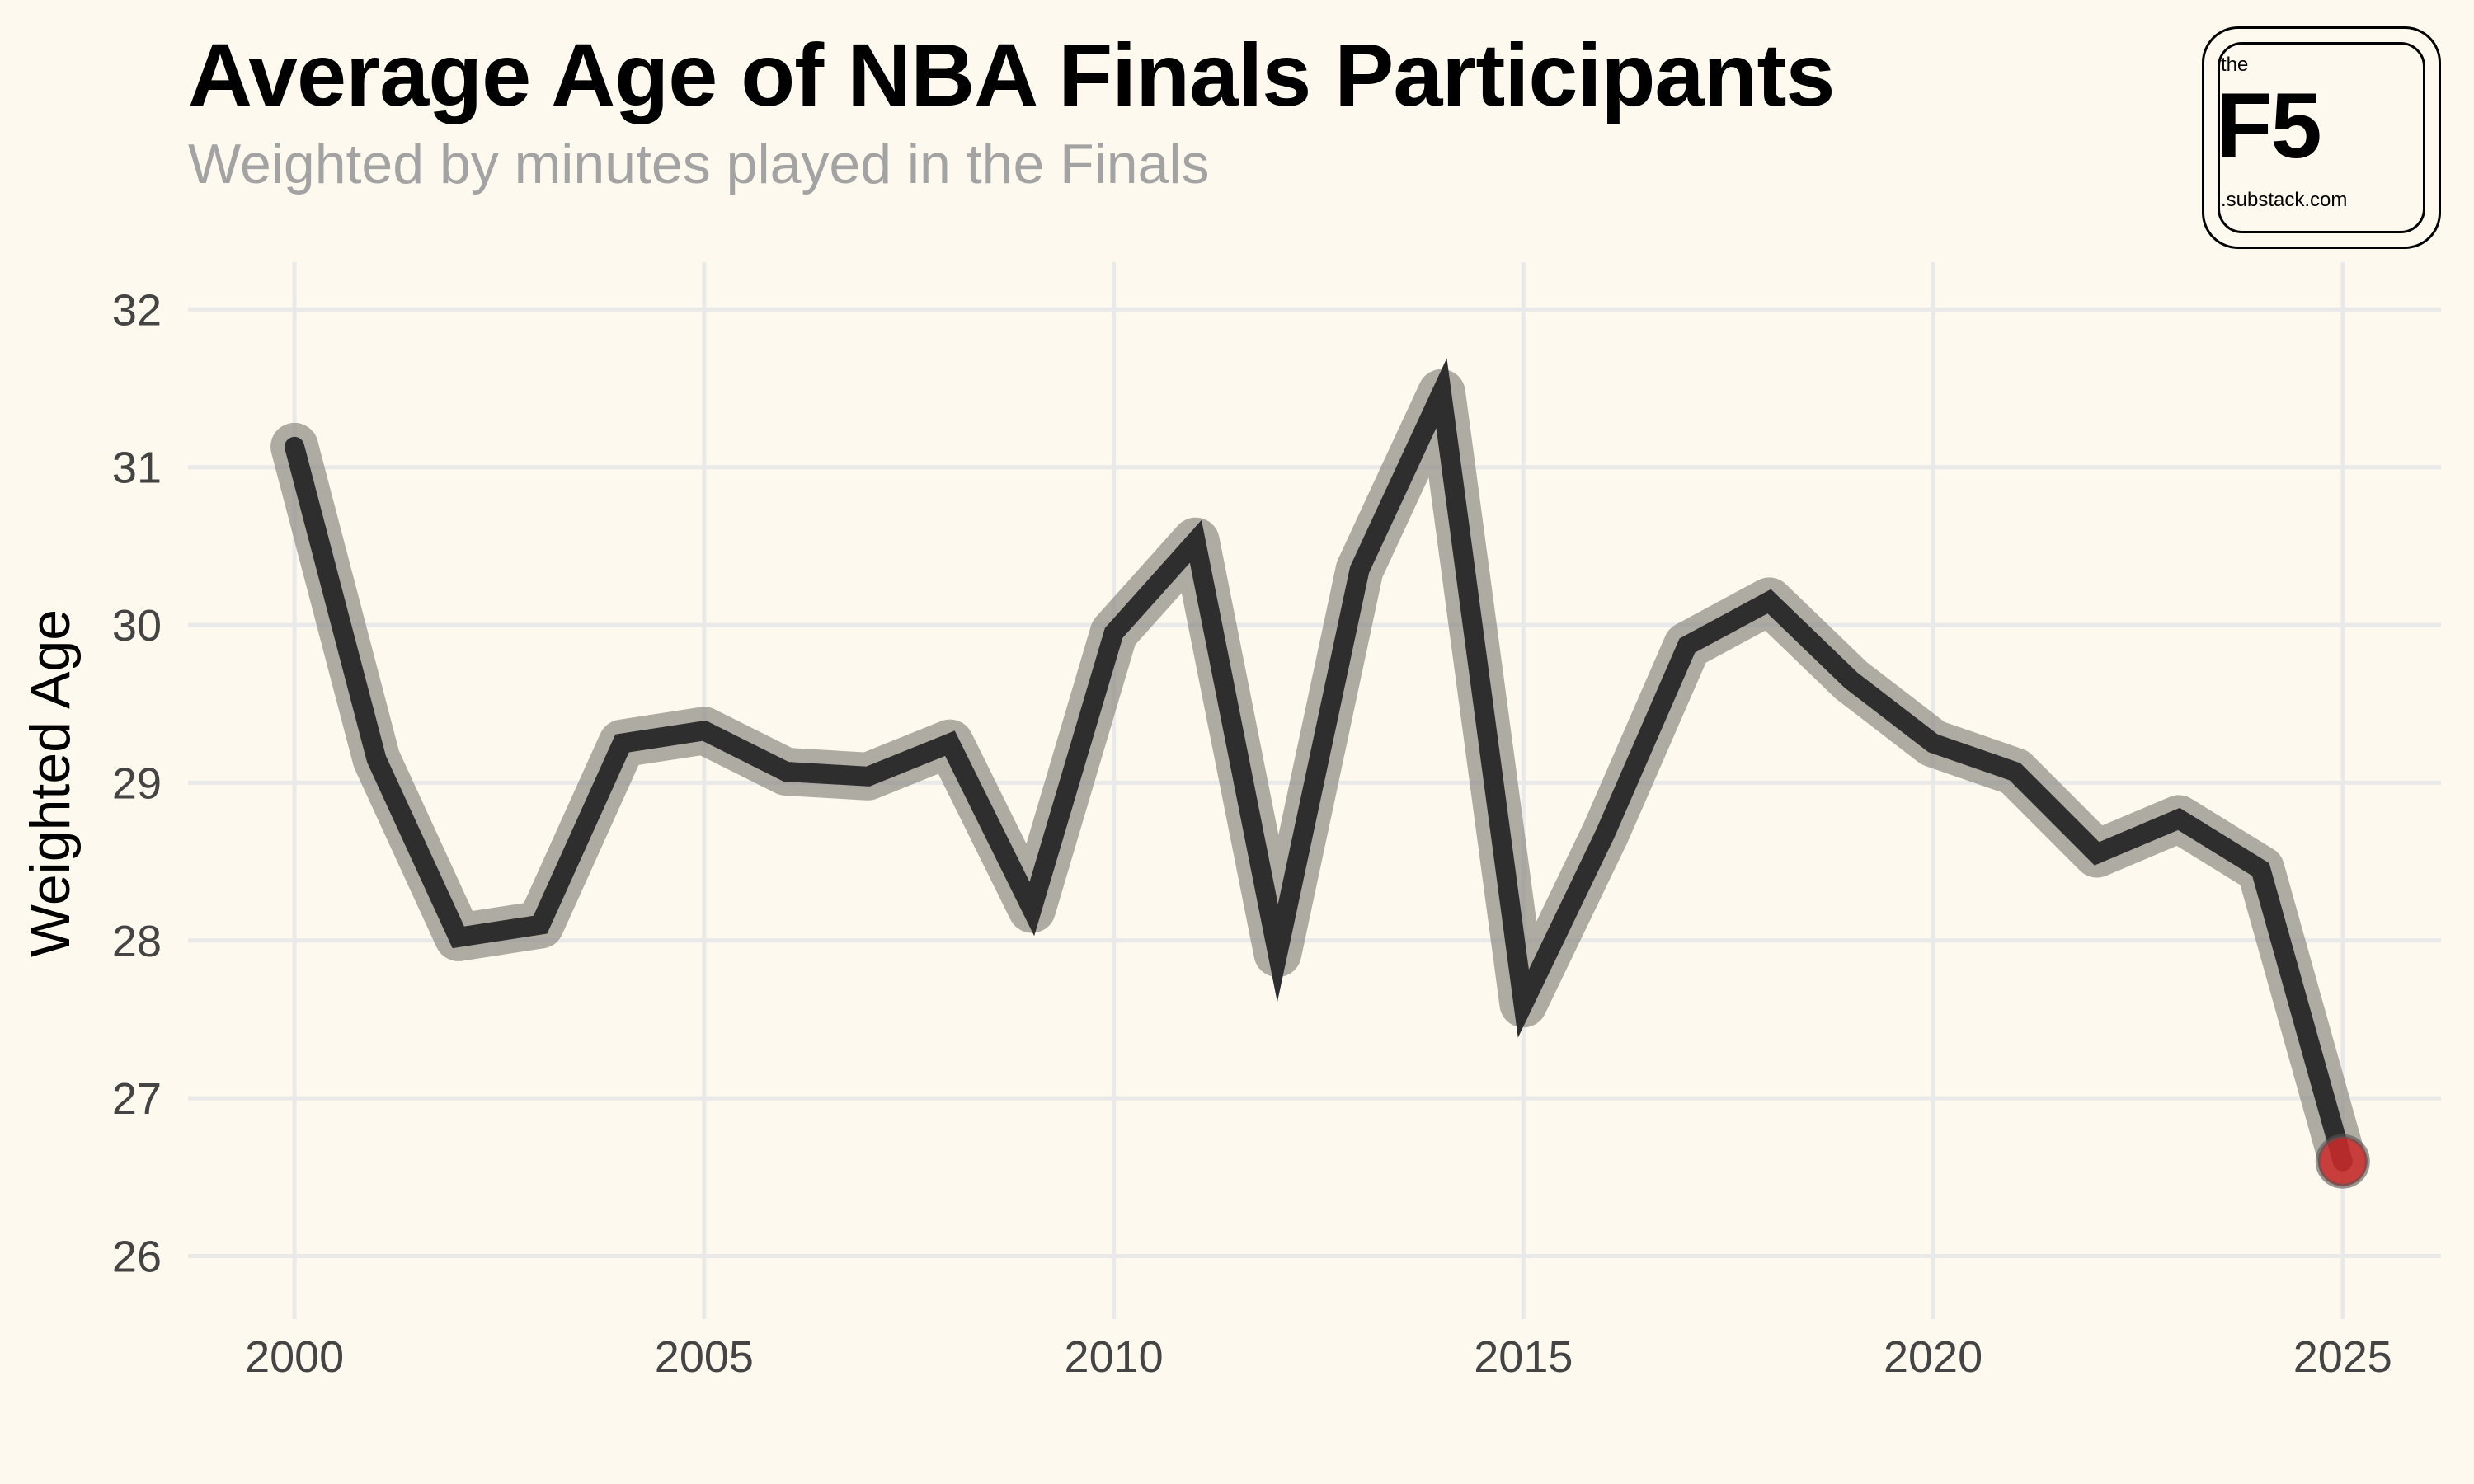 The height and width of the screenshot is (1484, 2474). I want to click on y-axis-title: Weighted Age, so click(50, 783).